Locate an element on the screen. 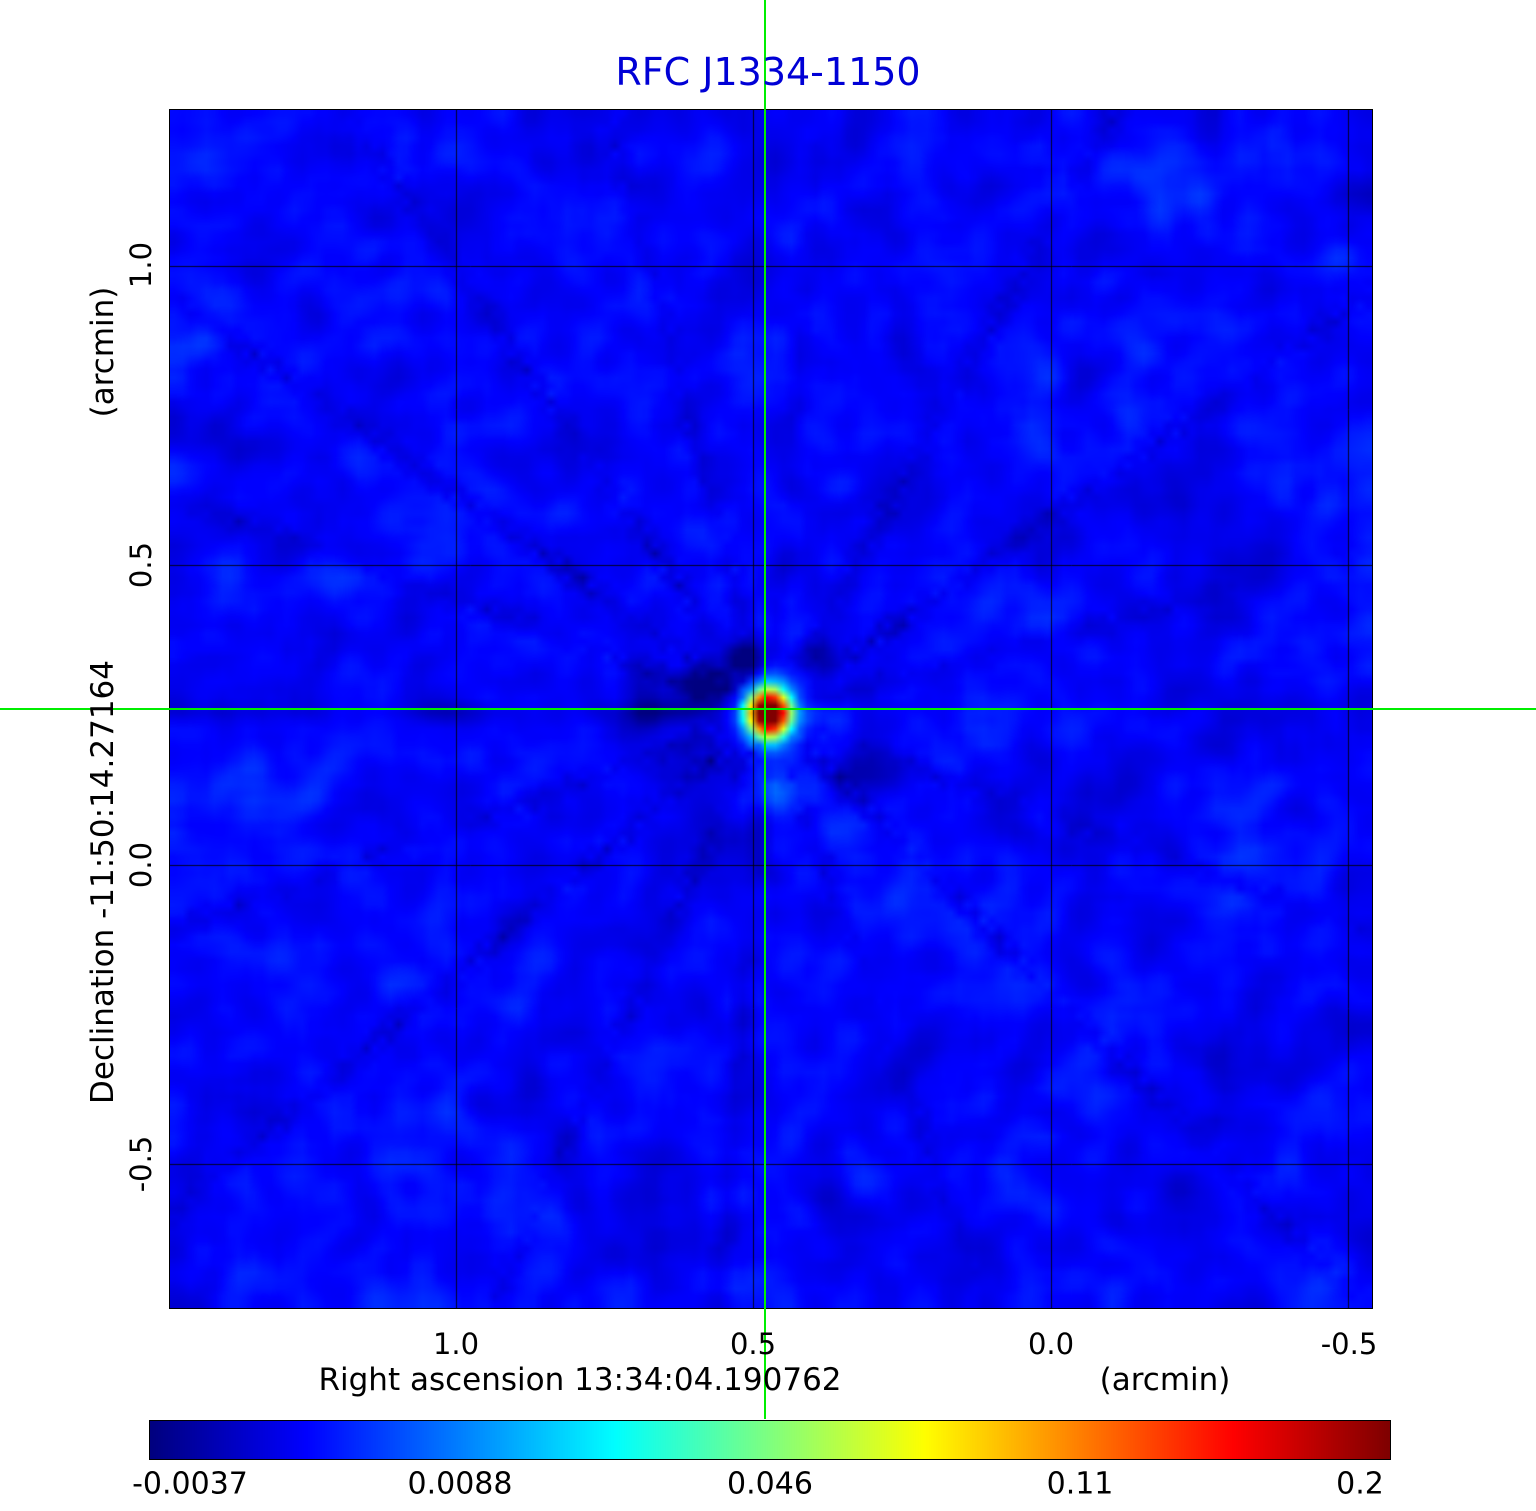 The height and width of the screenshot is (1511, 1536). colorbar-tick-label-1: 0.0088 is located at coordinates (460, 1484).